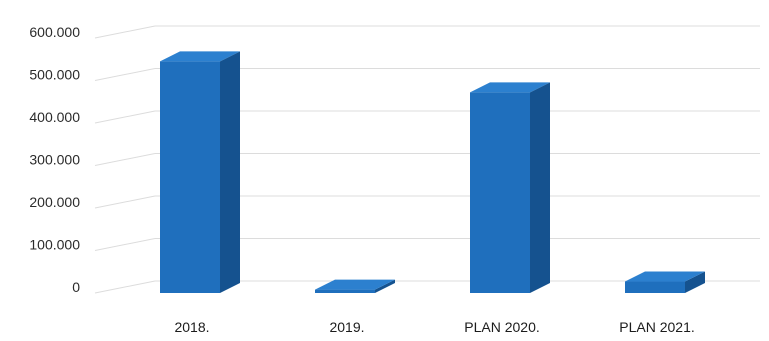  I want to click on y-tick-label: 600.000, so click(54, 32).